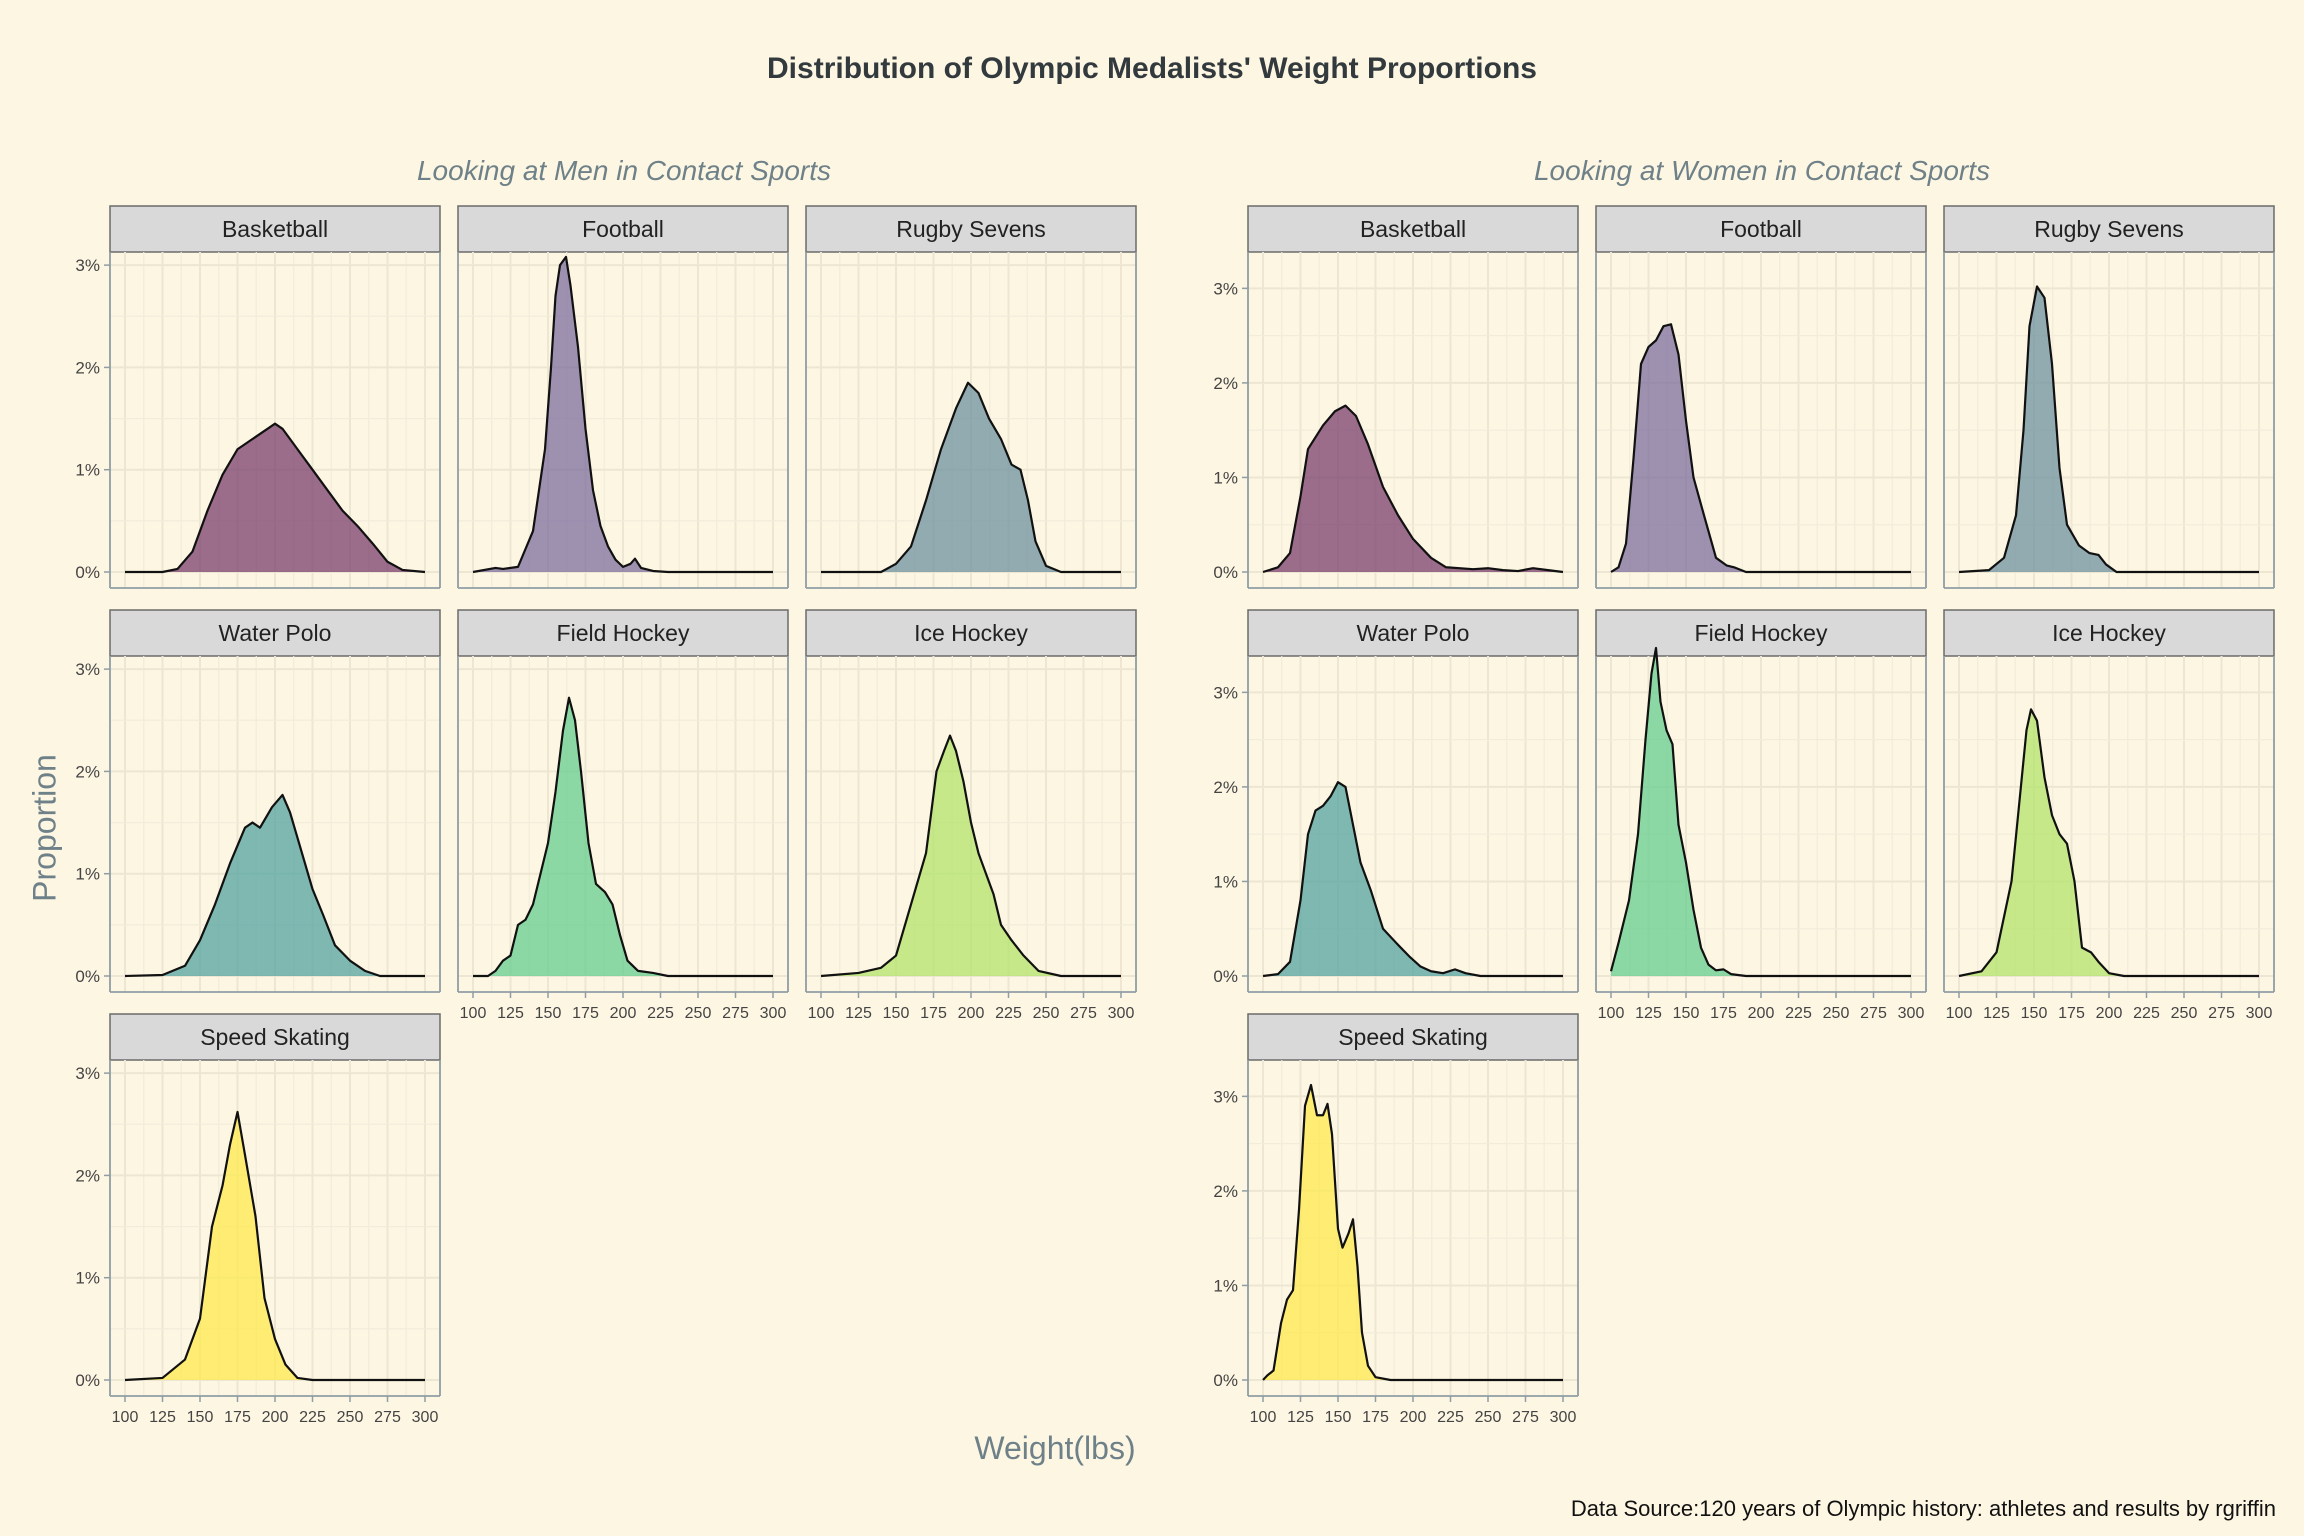  I want to click on density-line-men-water-polo, so click(274, 885).